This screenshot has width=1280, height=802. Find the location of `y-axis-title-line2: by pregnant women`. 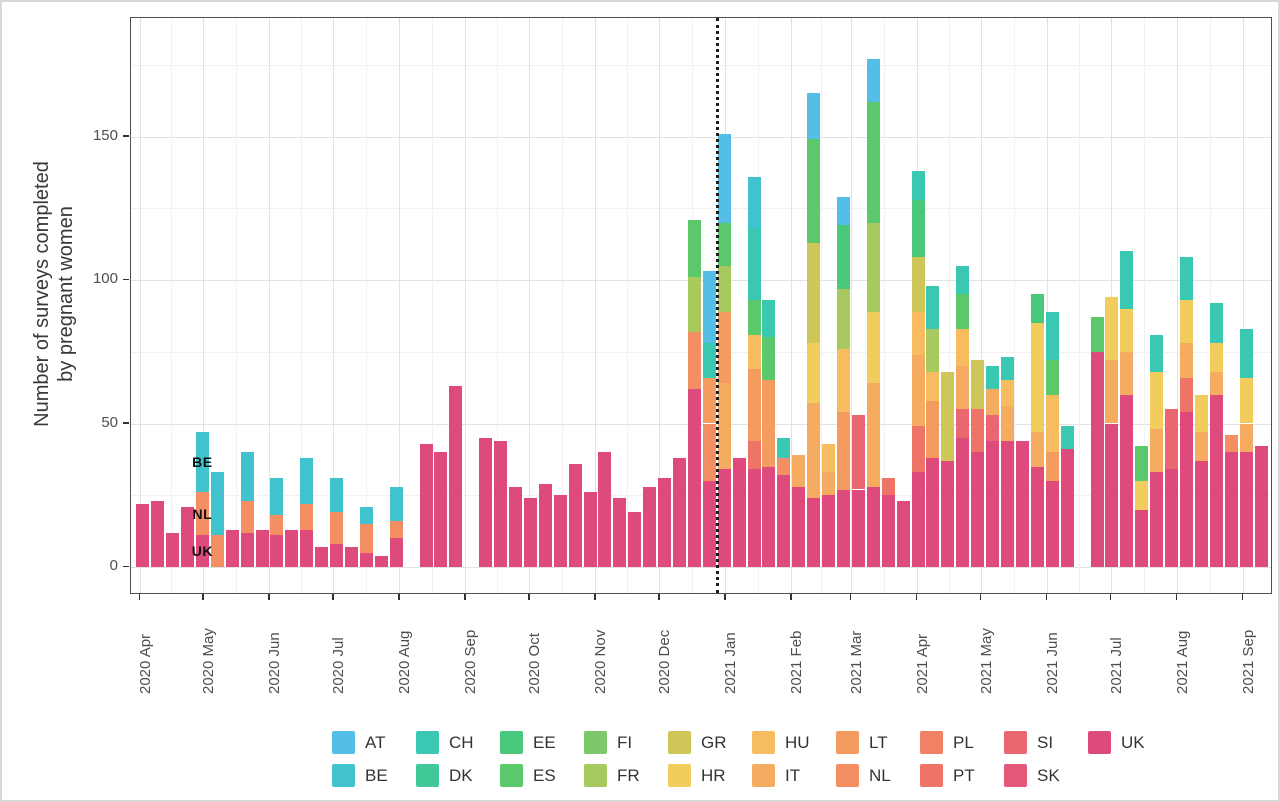

y-axis-title-line2: by pregnant women is located at coordinates (66, 294).